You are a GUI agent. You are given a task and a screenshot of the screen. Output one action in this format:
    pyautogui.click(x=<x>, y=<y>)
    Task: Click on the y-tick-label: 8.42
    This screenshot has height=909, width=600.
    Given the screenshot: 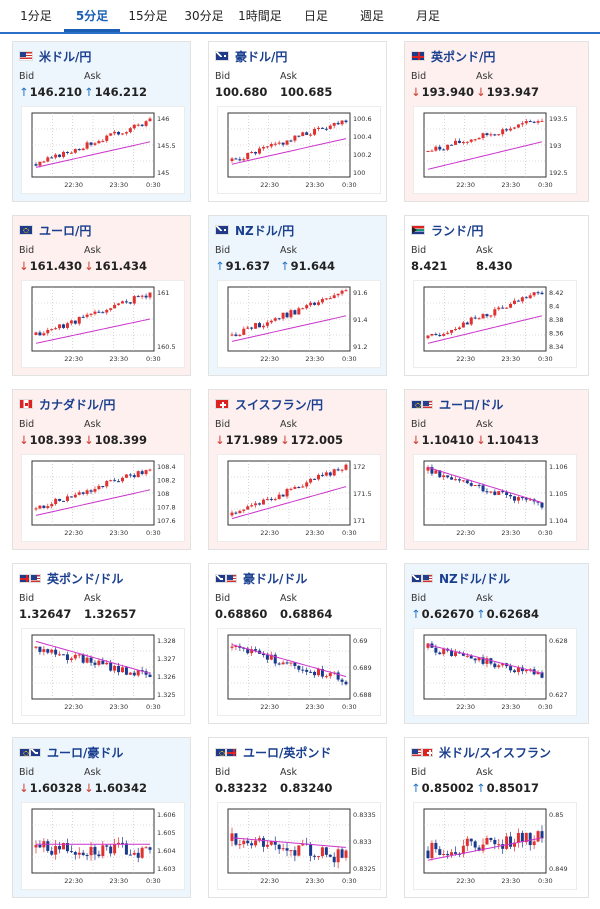 What is the action you would take?
    pyautogui.click(x=556, y=293)
    